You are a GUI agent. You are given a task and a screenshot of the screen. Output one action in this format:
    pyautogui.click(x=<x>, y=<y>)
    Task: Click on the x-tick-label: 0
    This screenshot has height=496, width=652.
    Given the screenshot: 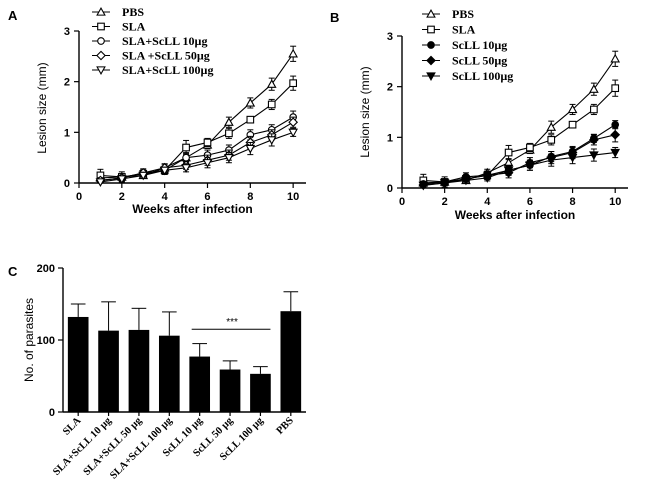 What is the action you would take?
    pyautogui.click(x=79, y=197)
    